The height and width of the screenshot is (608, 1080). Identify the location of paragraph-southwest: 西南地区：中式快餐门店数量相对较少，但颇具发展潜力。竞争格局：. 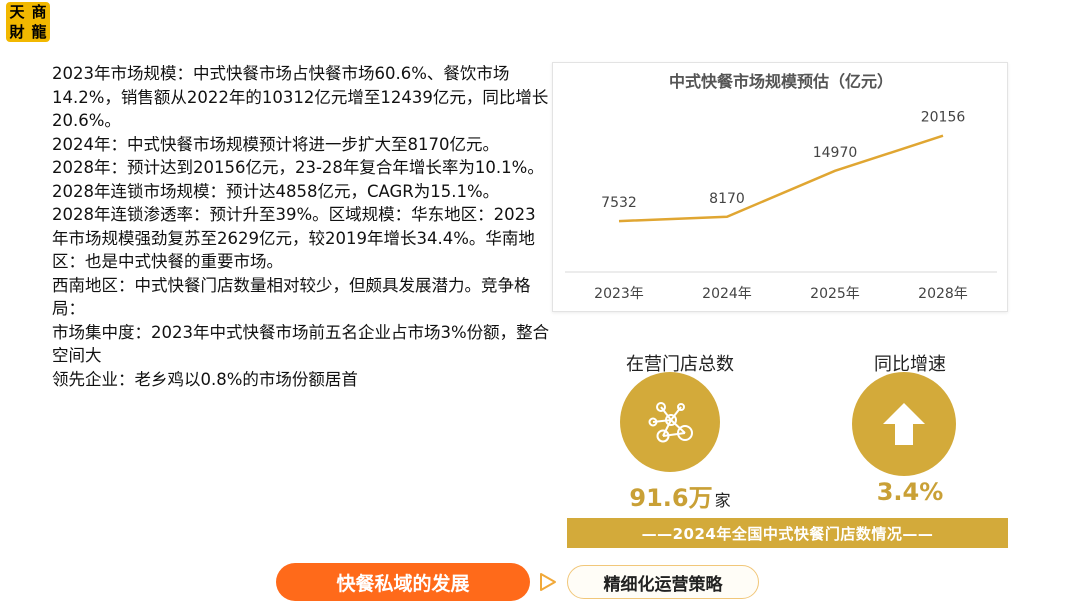
(291, 297).